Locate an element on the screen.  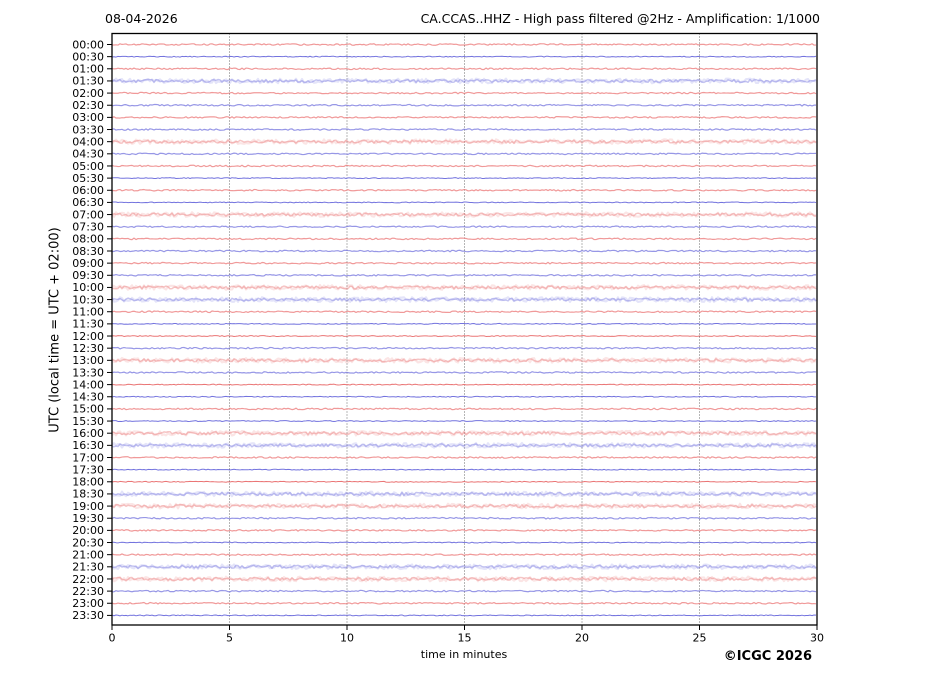
y-tick-label: 03:30 is located at coordinates (88, 129).